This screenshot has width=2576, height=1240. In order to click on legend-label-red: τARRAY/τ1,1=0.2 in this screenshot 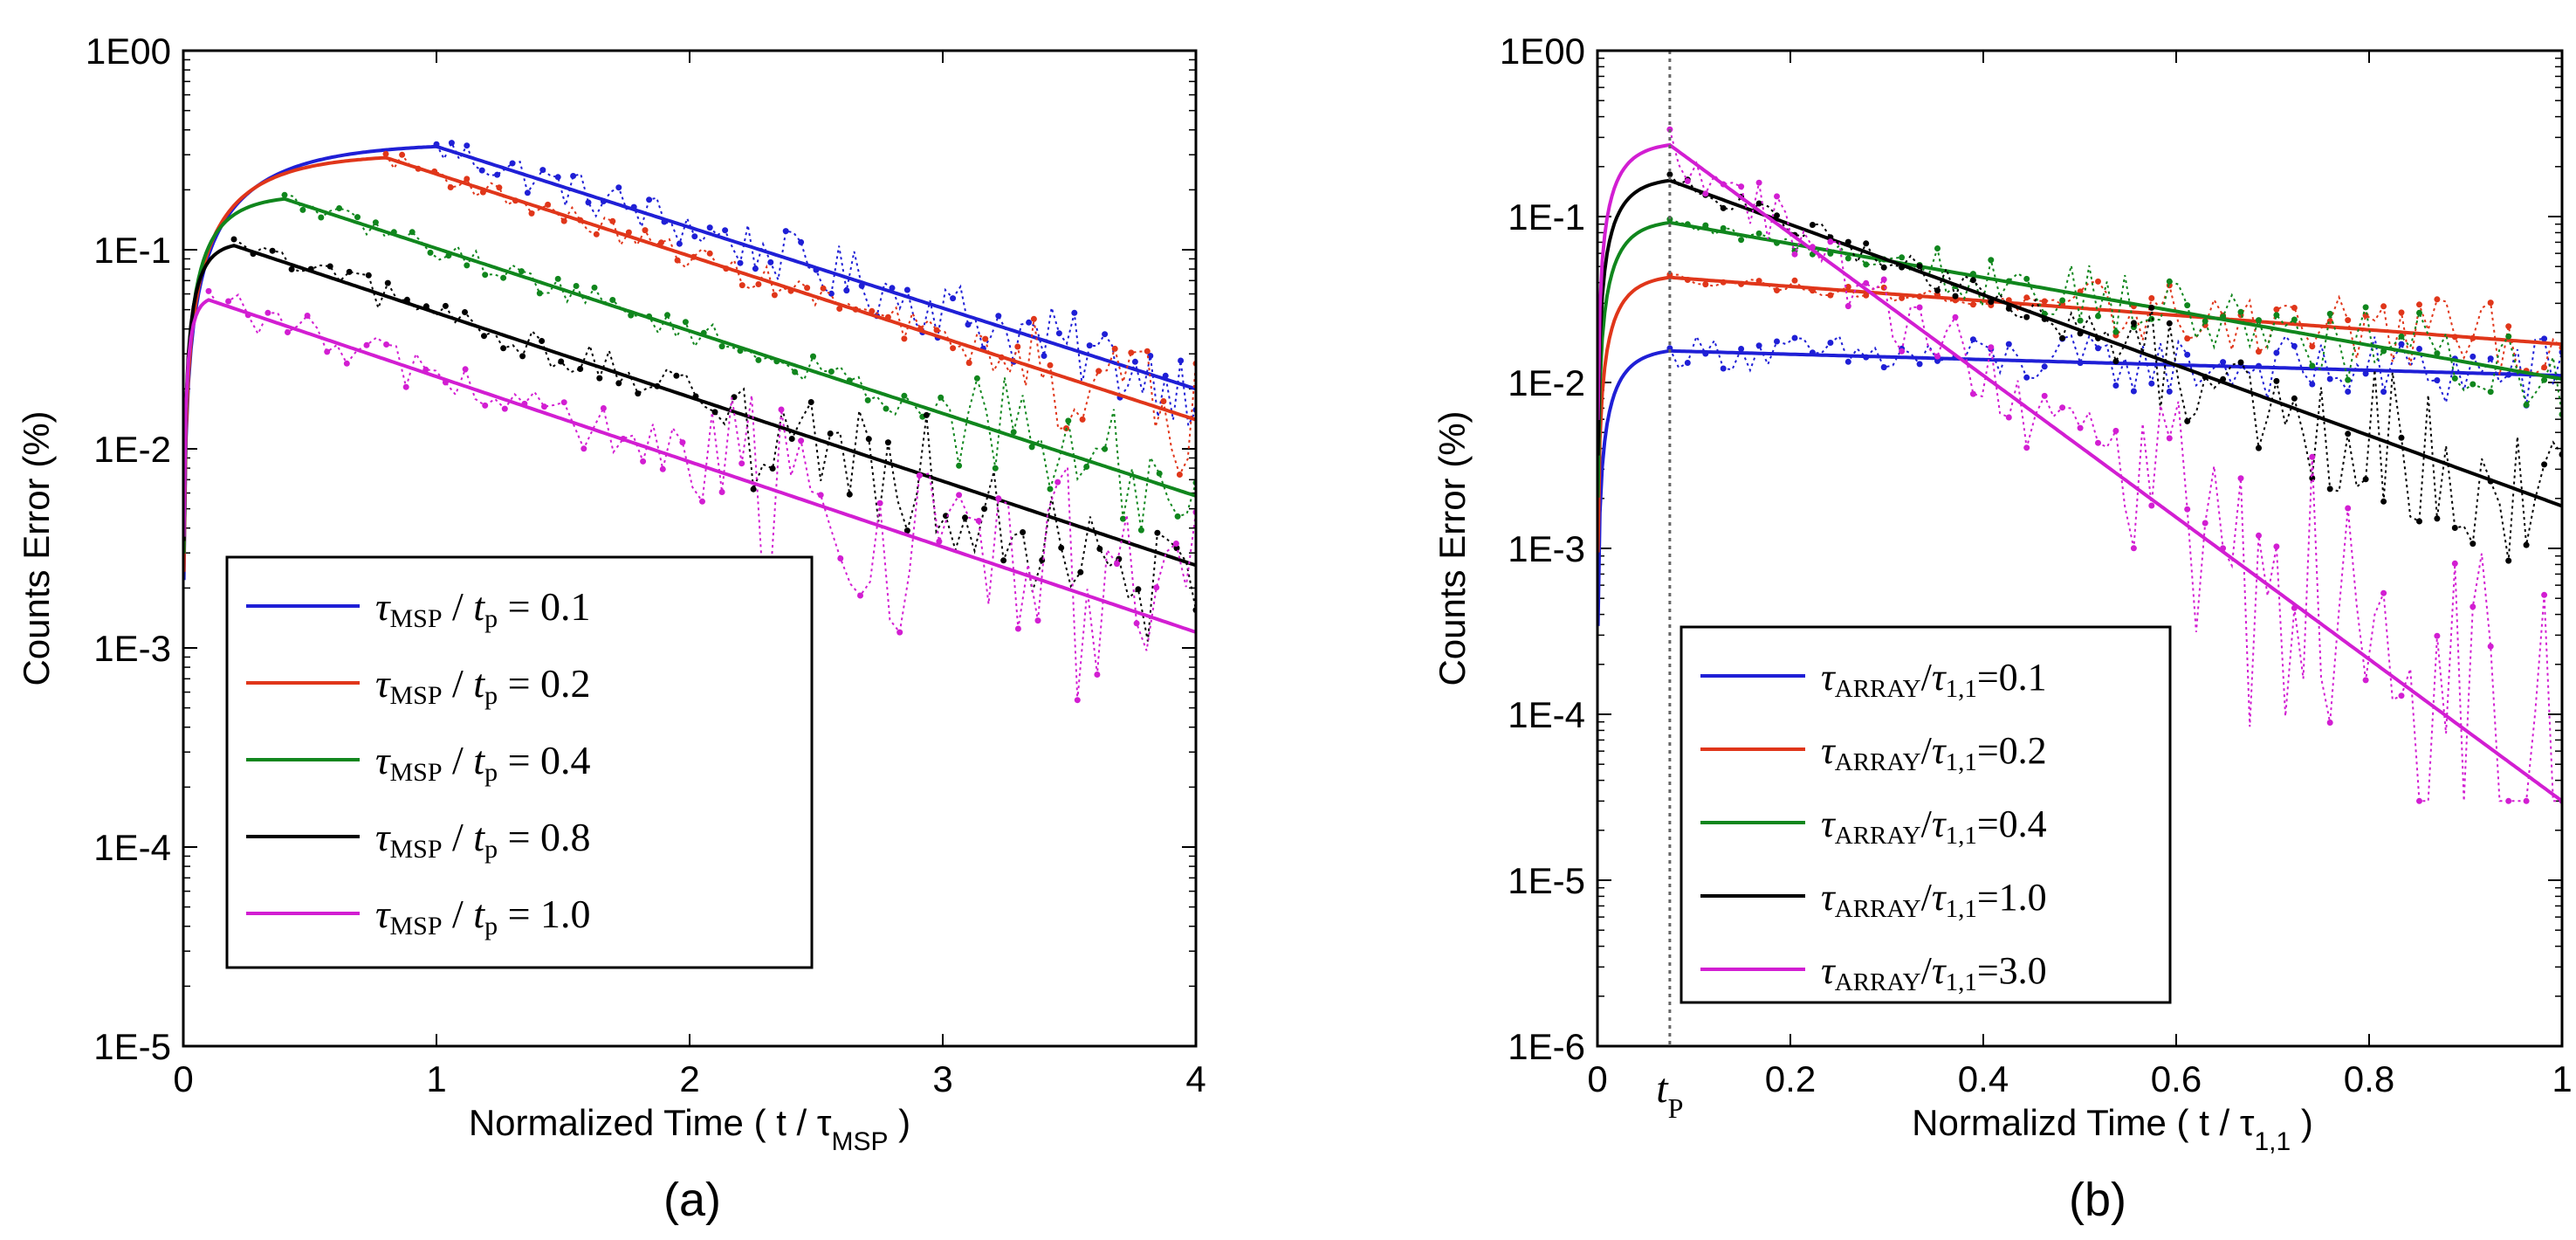, I will do `click(1934, 752)`.